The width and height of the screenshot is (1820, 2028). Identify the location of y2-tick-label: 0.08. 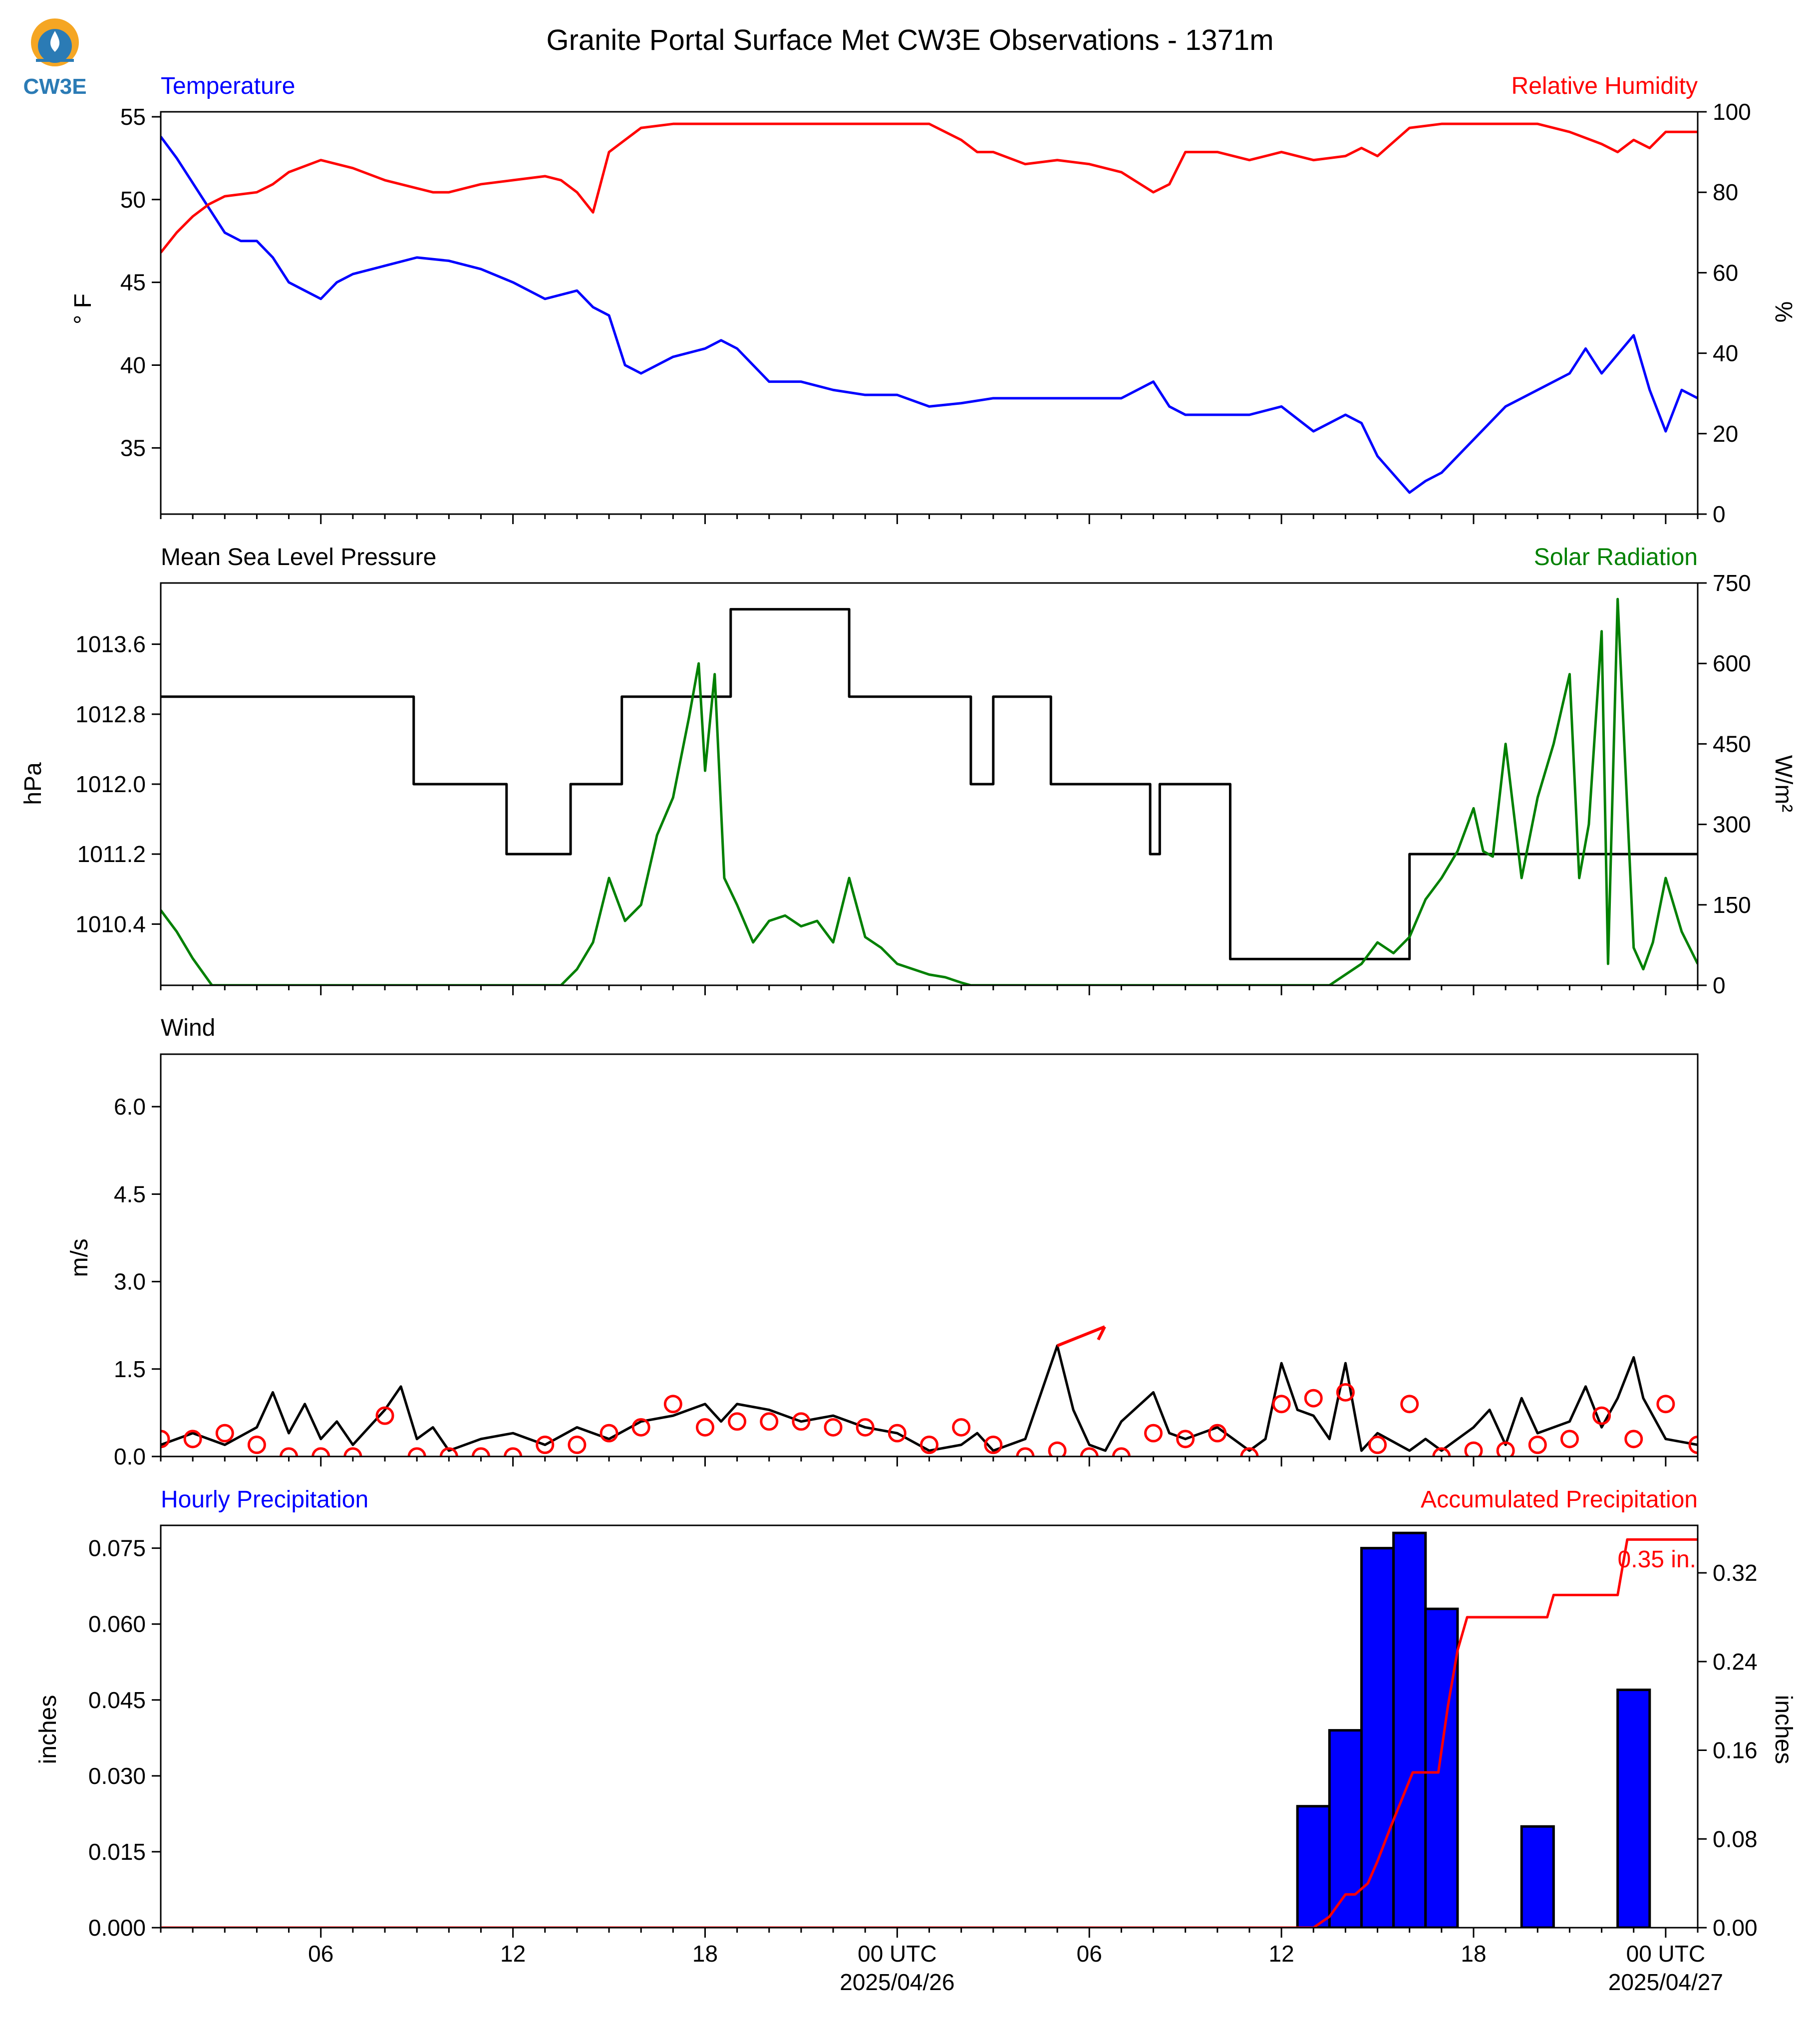
(1735, 1839).